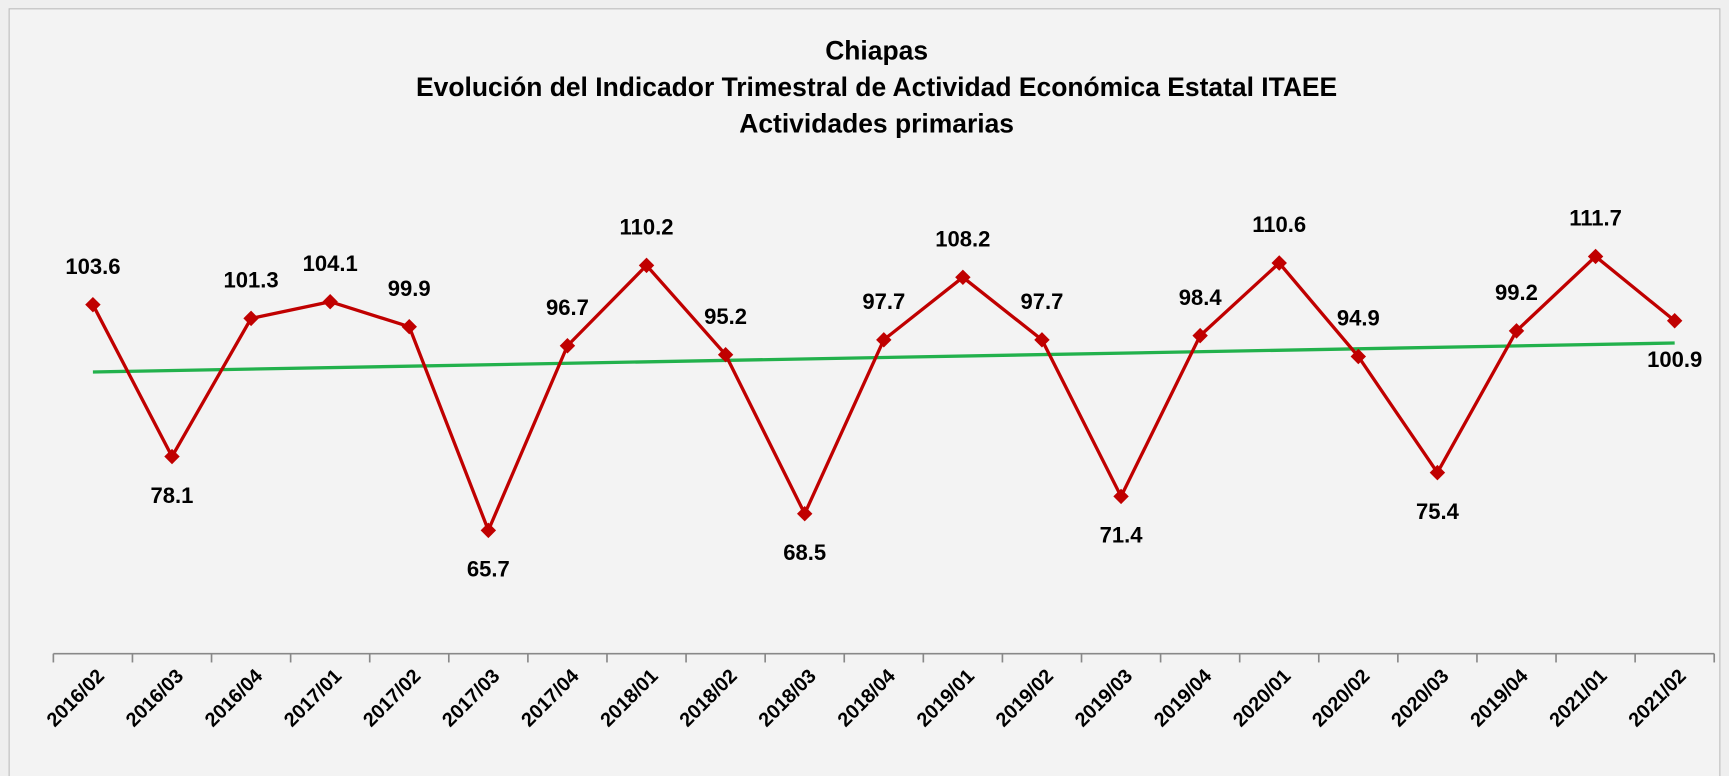 The image size is (1729, 776). Describe the element at coordinates (725, 316) in the screenshot. I see `data-label: 95.2` at that location.